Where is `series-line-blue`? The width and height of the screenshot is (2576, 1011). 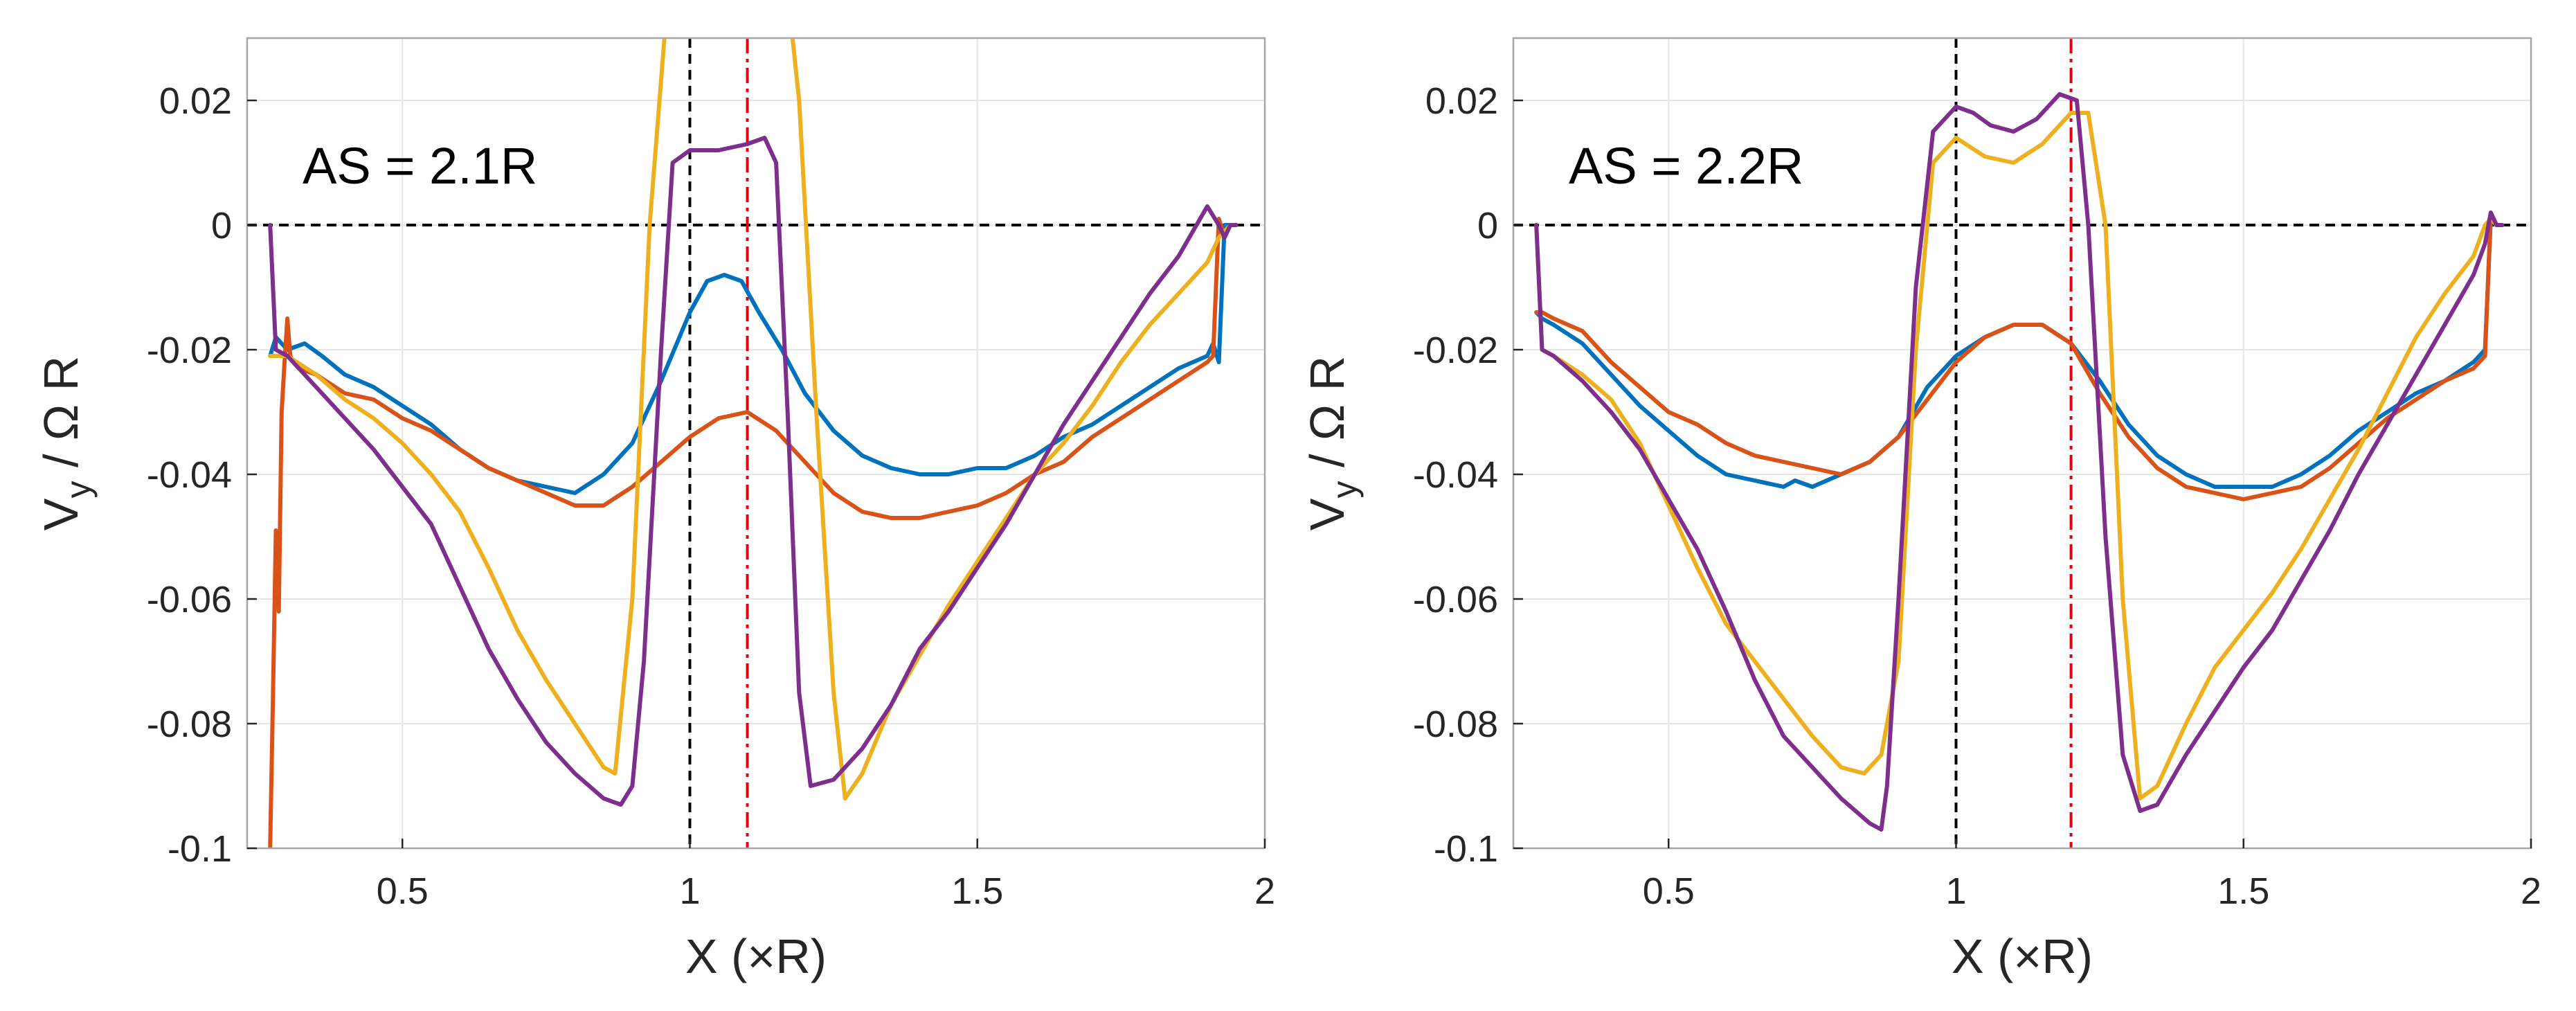 series-line-blue is located at coordinates (753, 359).